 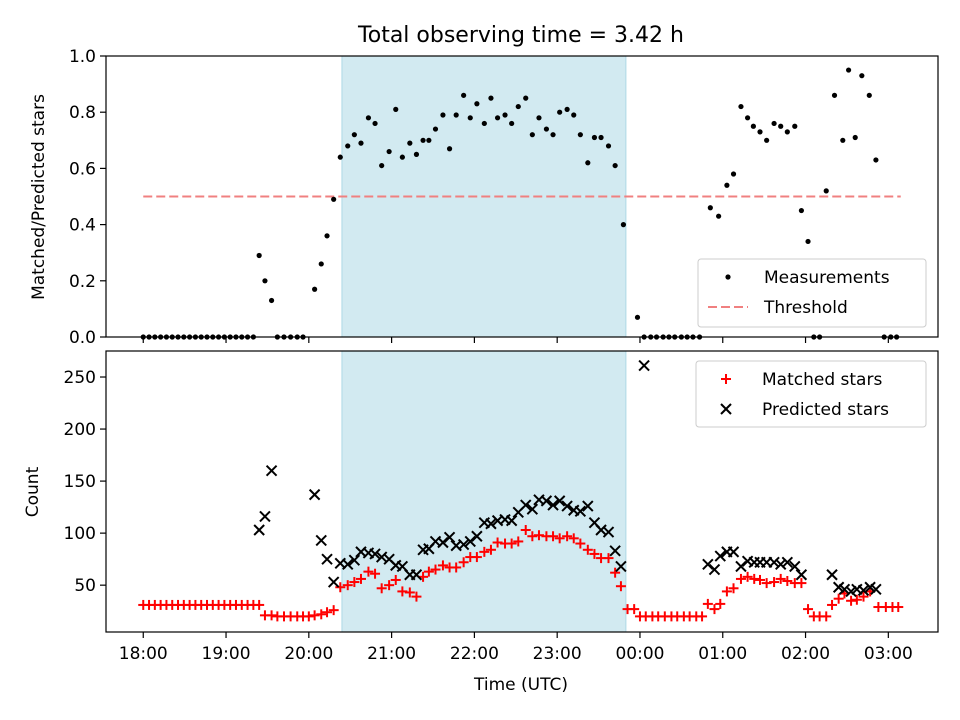 What do you see at coordinates (827, 278) in the screenshot?
I see `legend-measurements-label: Measurements` at bounding box center [827, 278].